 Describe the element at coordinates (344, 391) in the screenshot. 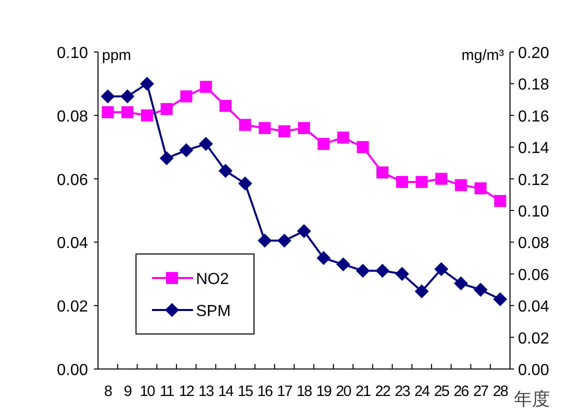

I see `x-tick-label: 20` at that location.